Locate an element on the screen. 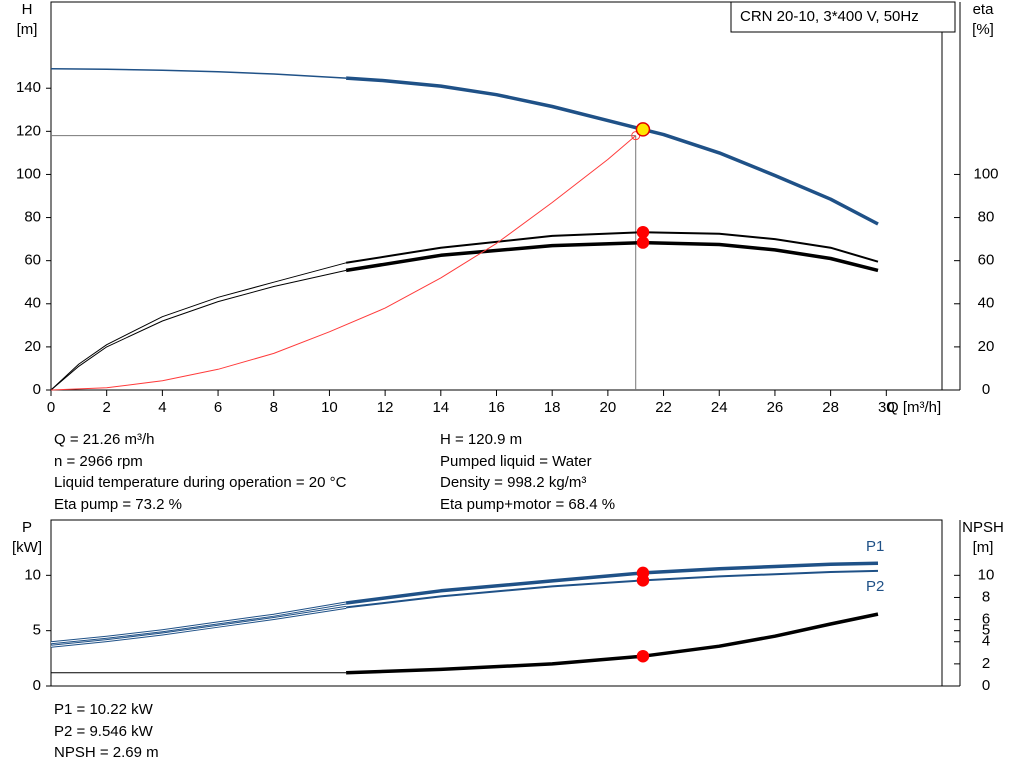 This screenshot has height=781, width=1024. y-axis-label: H is located at coordinates (27, 9).